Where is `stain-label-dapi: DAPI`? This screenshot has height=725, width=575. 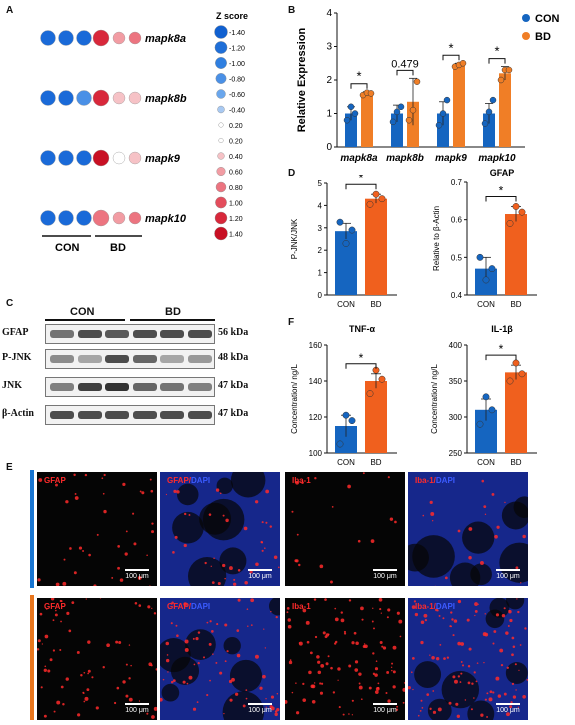
stain-label-dapi: DAPI is located at coordinates (445, 606).